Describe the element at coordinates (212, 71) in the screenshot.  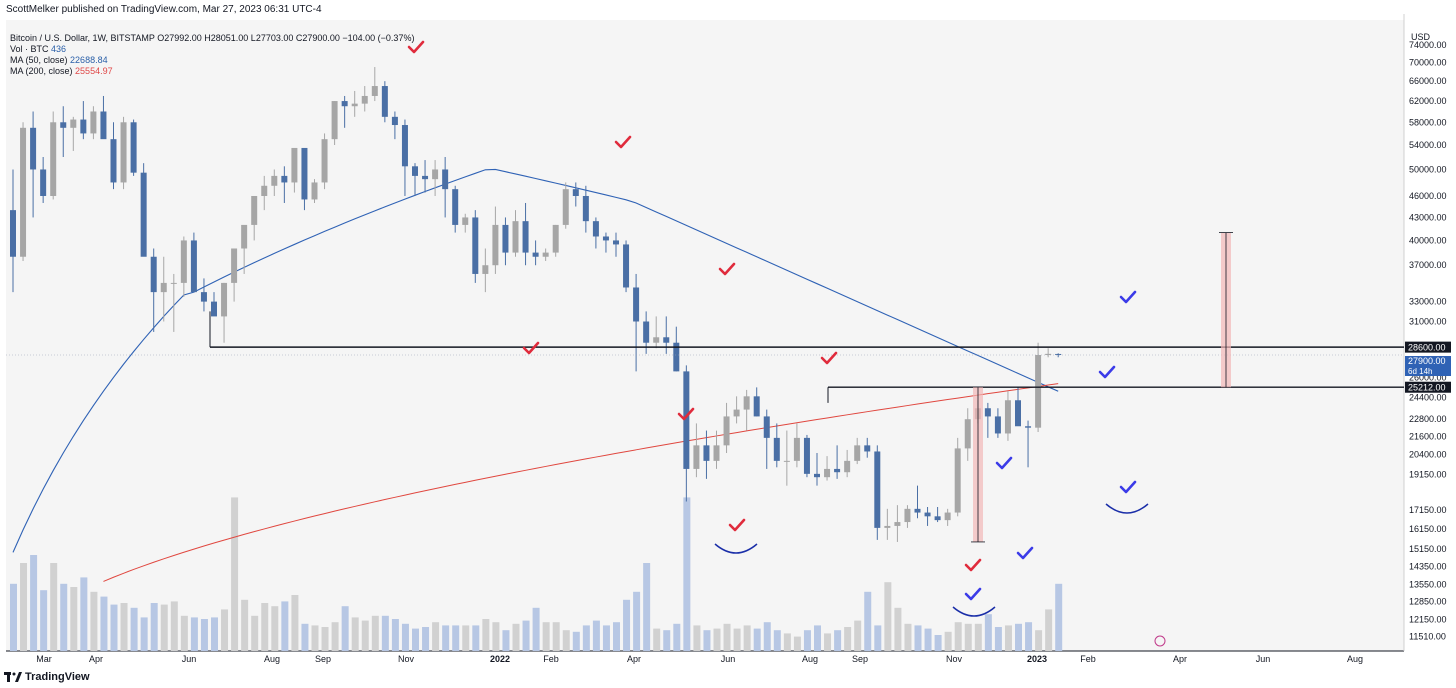
I see `legend-ma200-row: MA (200, close) 25554.97` at that location.